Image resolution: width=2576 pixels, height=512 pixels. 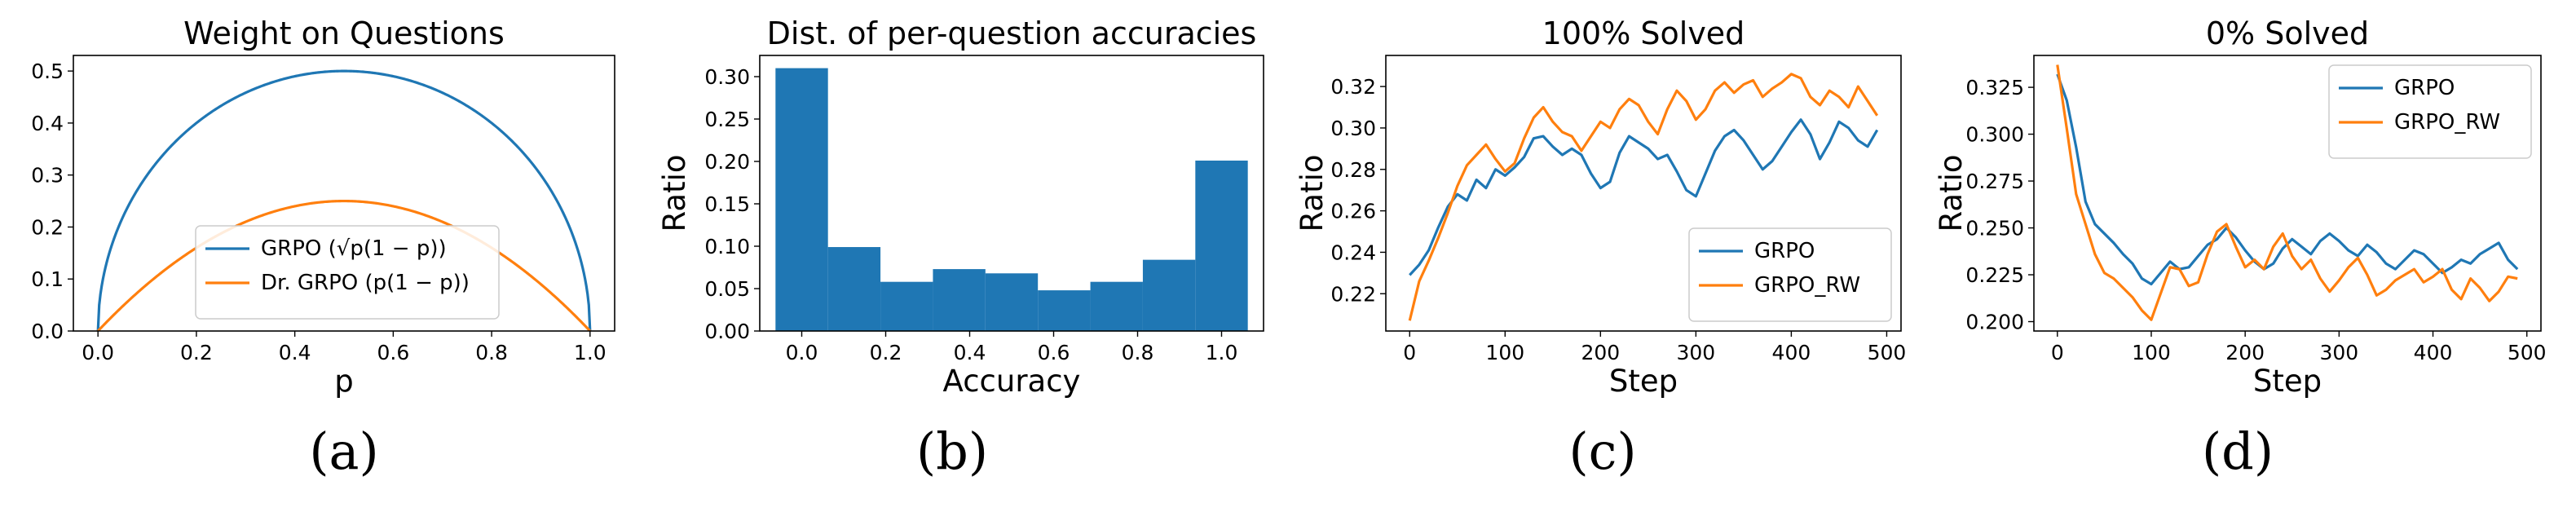 What do you see at coordinates (1353, 211) in the screenshot?
I see `y-tick-label: 0.26` at bounding box center [1353, 211].